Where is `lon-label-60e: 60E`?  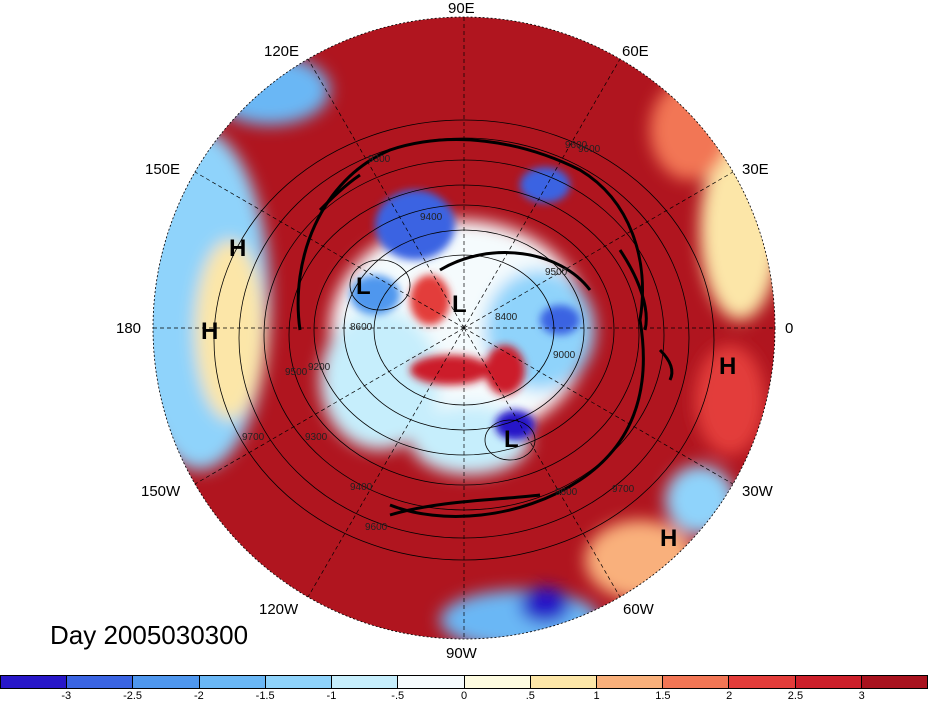
lon-label-60e: 60E is located at coordinates (635, 51).